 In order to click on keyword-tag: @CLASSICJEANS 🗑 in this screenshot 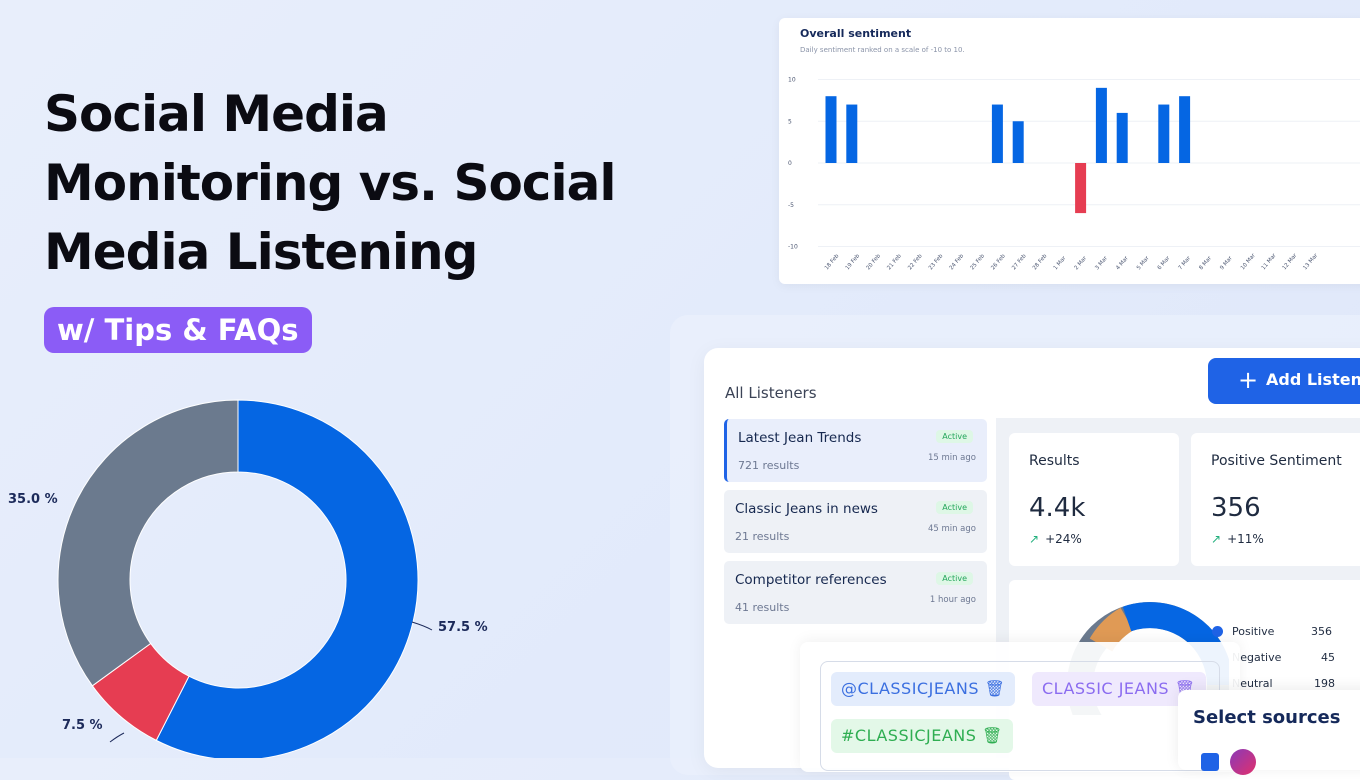, I will do `click(923, 689)`.